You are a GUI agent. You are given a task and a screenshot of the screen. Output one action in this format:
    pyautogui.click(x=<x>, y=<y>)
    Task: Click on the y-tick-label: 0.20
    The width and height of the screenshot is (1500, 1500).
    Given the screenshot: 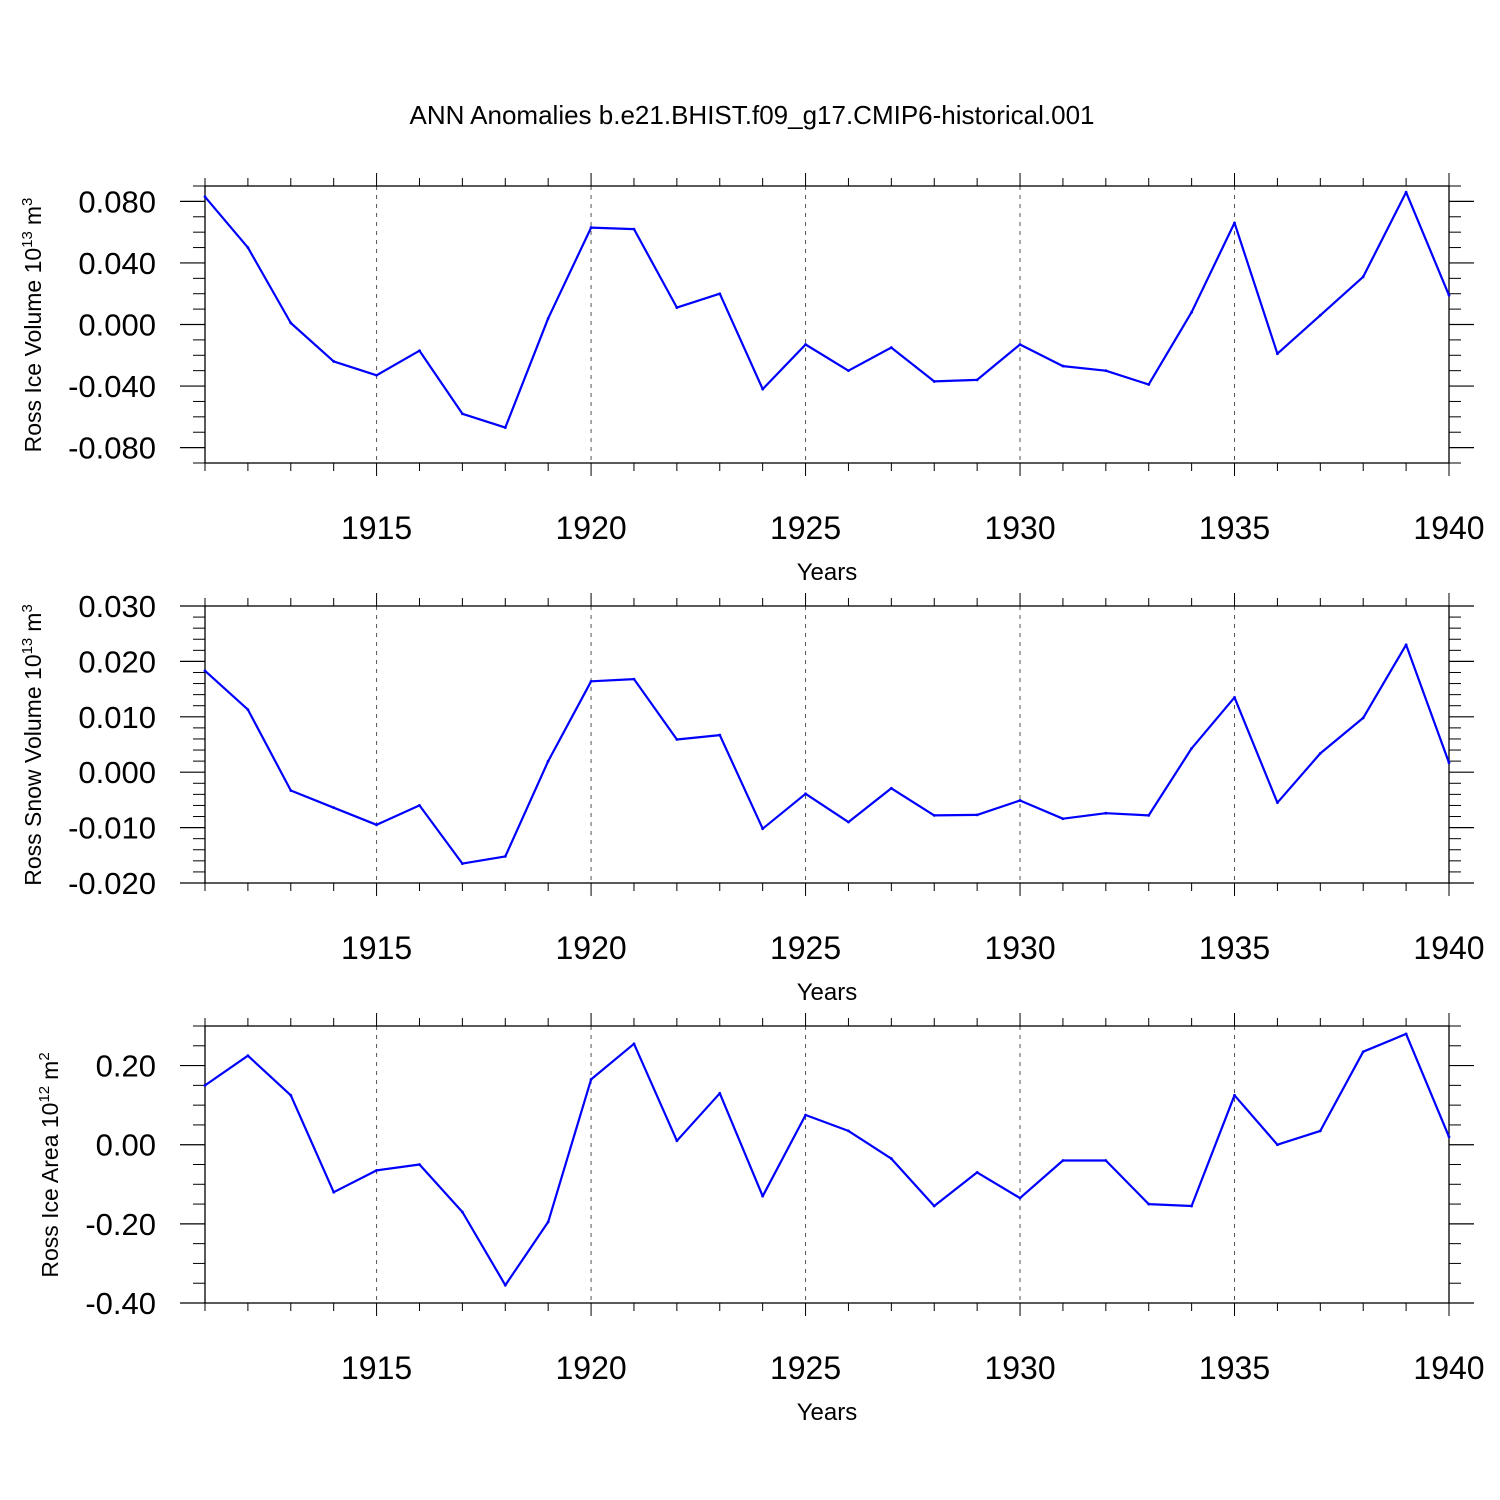 What is the action you would take?
    pyautogui.click(x=126, y=1066)
    